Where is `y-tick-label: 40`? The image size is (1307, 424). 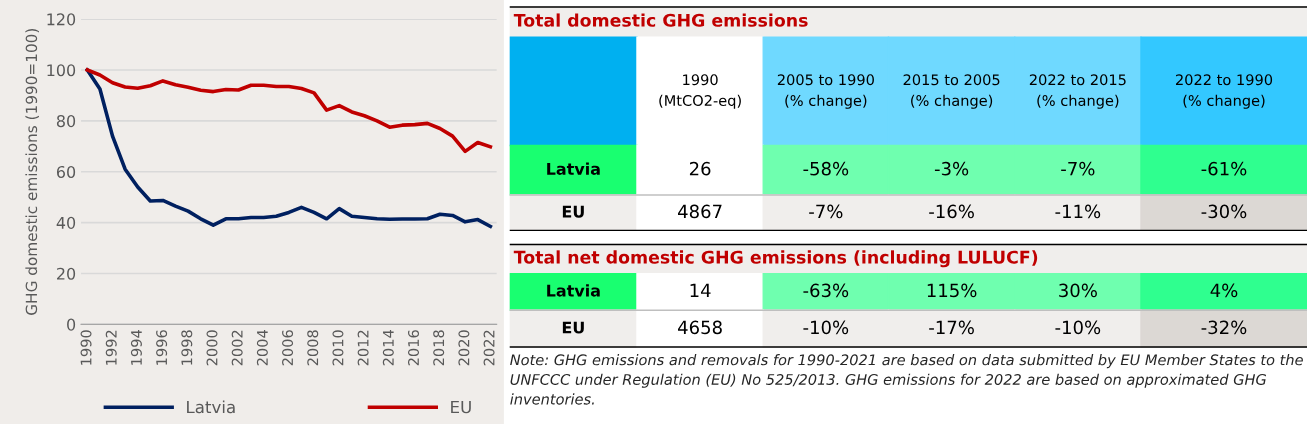 y-tick-label: 40 is located at coordinates (66, 222).